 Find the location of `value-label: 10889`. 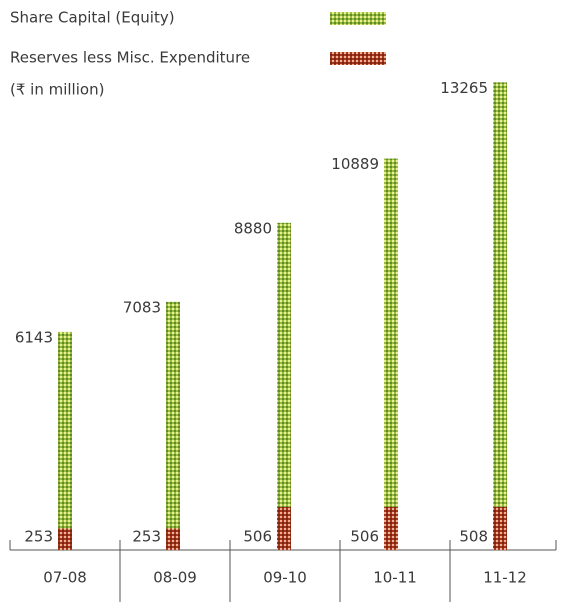

value-label: 10889 is located at coordinates (355, 164).